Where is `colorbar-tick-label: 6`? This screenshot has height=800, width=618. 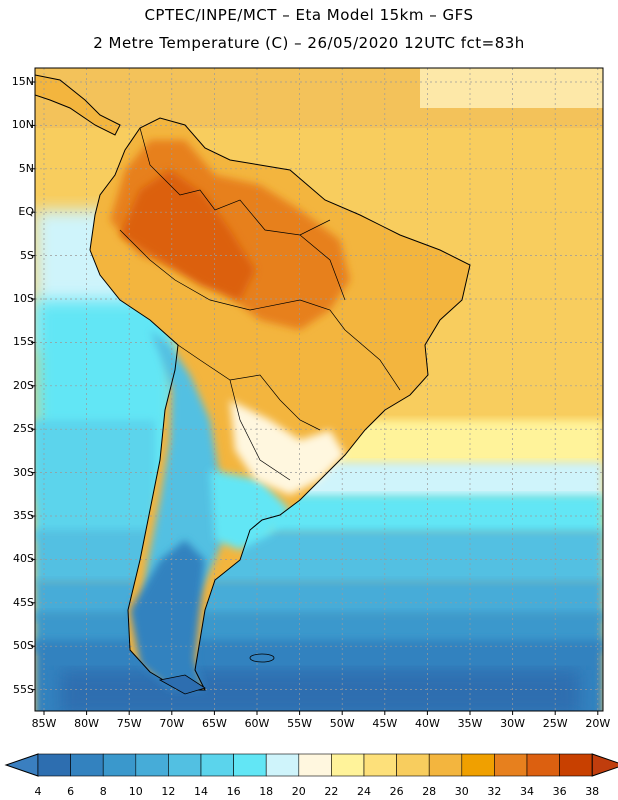 colorbar-tick-label: 6 is located at coordinates (71, 791).